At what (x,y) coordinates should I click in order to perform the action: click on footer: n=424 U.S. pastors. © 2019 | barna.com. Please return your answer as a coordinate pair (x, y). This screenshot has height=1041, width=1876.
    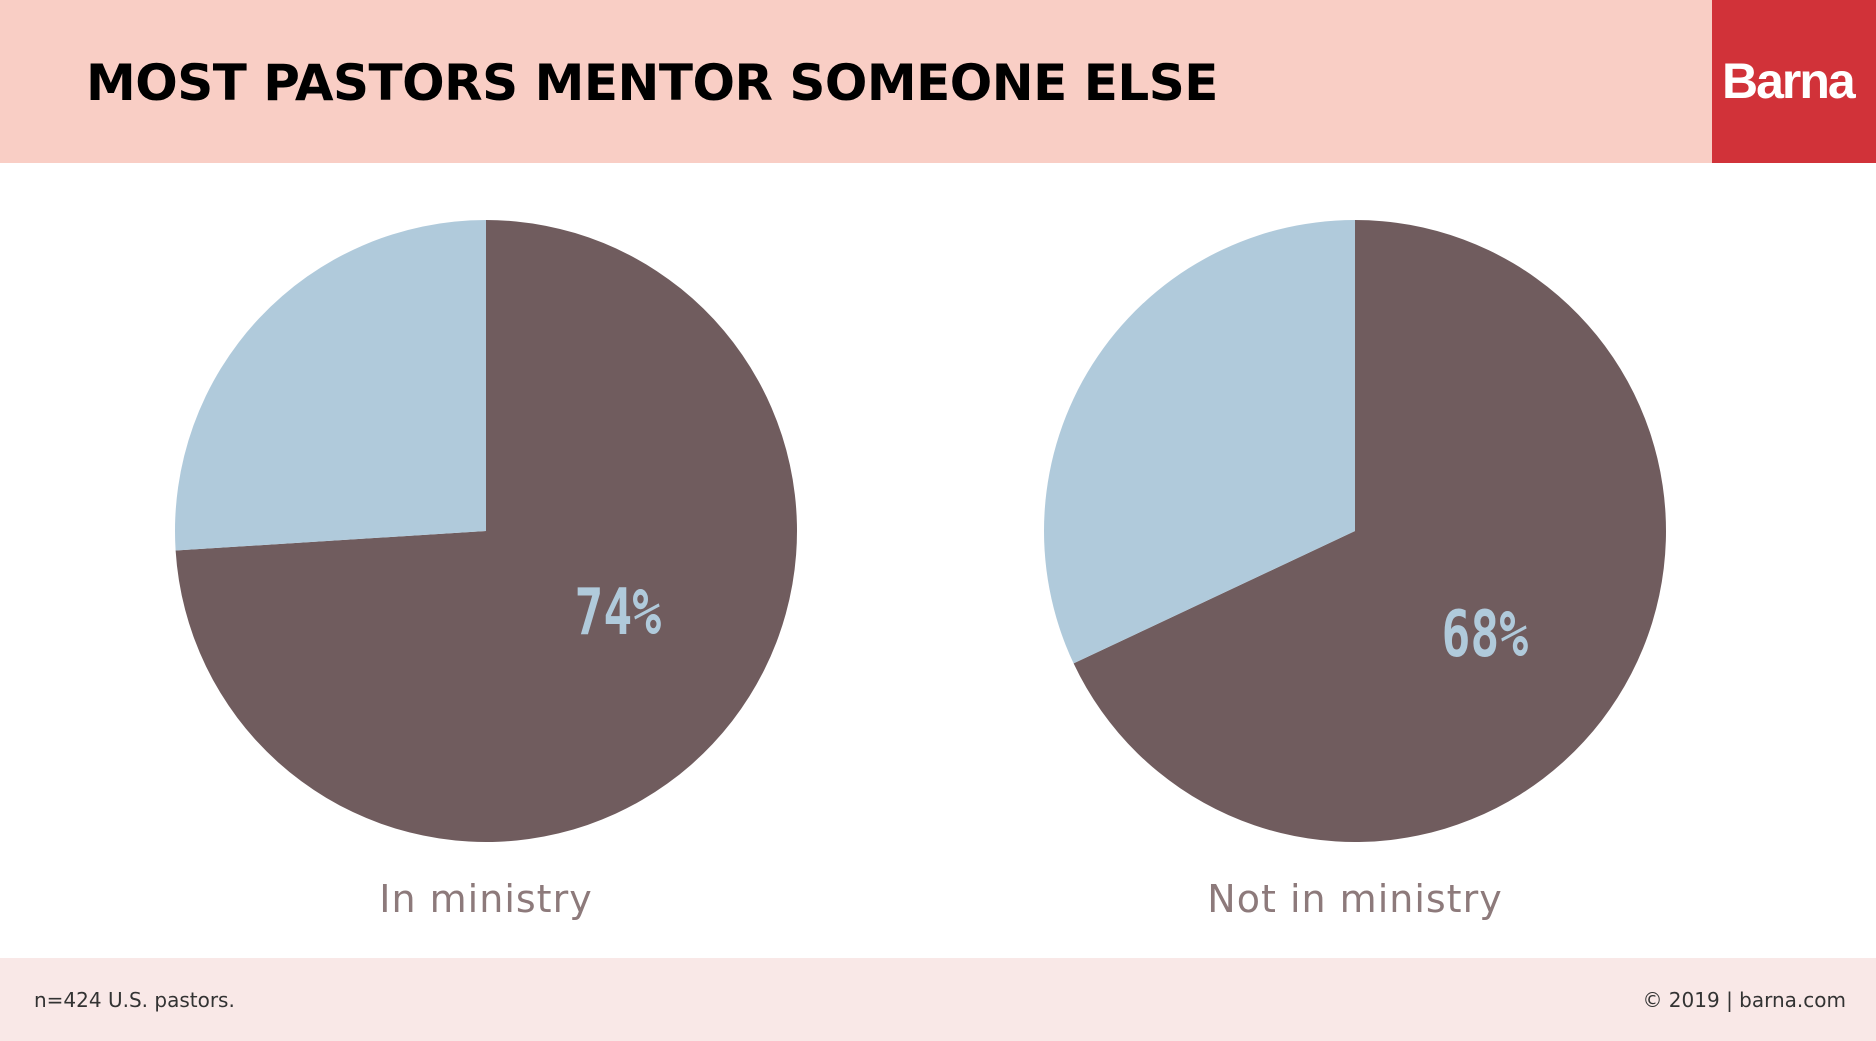
    Looking at the image, I should click on (938, 999).